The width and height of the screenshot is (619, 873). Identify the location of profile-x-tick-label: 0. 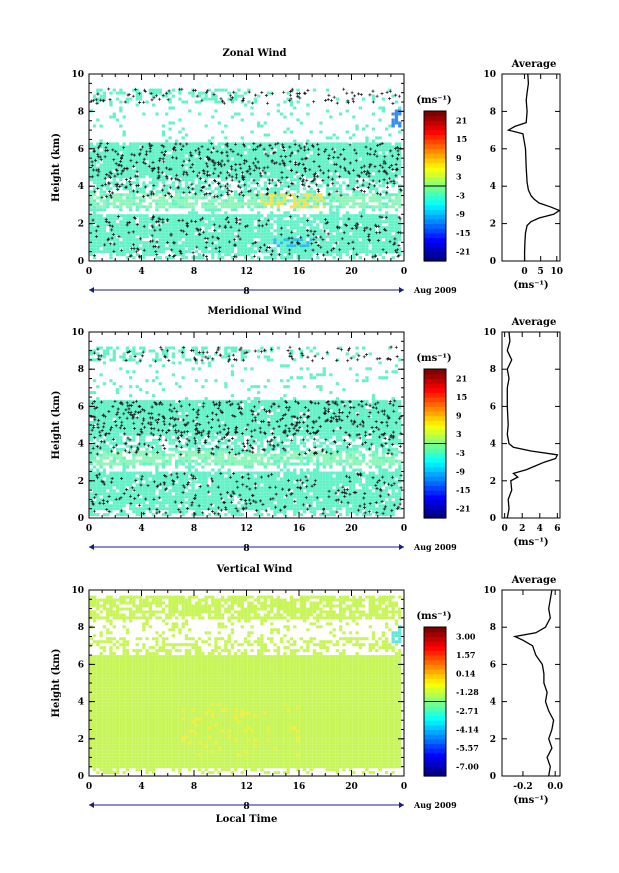
(524, 272).